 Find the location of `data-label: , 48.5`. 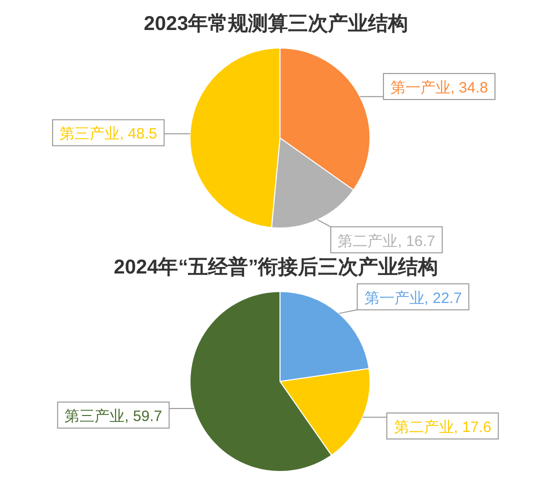

data-label: , 48.5 is located at coordinates (139, 133).